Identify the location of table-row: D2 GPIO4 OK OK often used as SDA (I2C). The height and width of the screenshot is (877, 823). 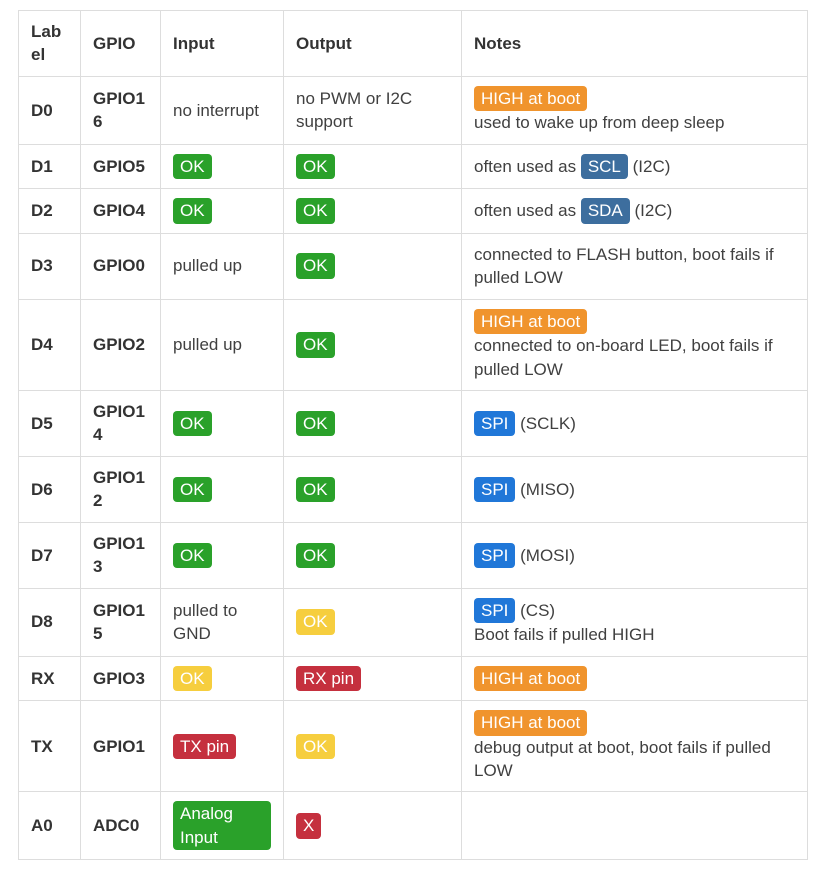
(413, 211).